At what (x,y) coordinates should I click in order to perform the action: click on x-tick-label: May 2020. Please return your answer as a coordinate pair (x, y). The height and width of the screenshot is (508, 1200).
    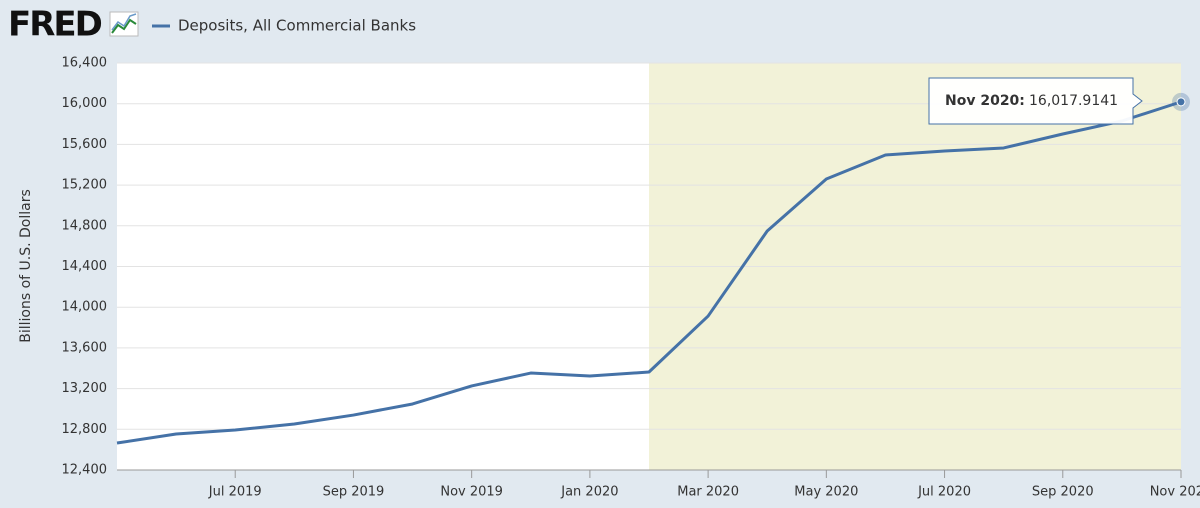
    Looking at the image, I should click on (826, 492).